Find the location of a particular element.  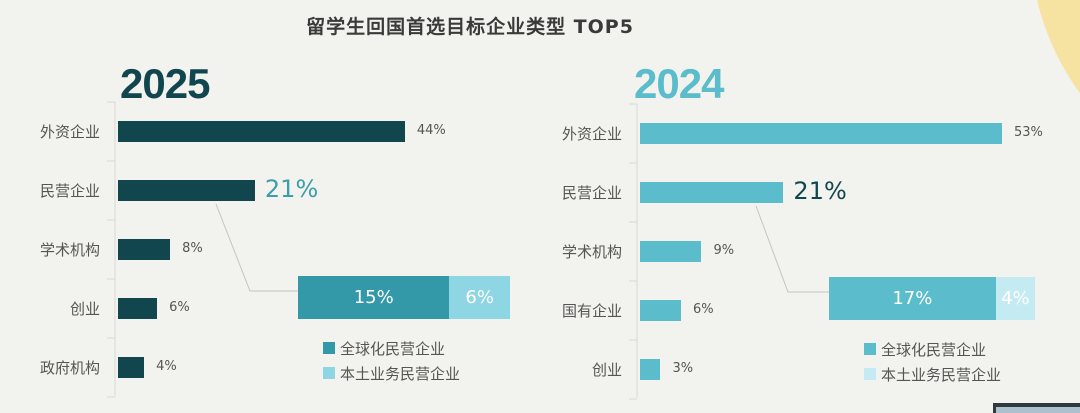

stacked-segment: 17% is located at coordinates (912, 298).